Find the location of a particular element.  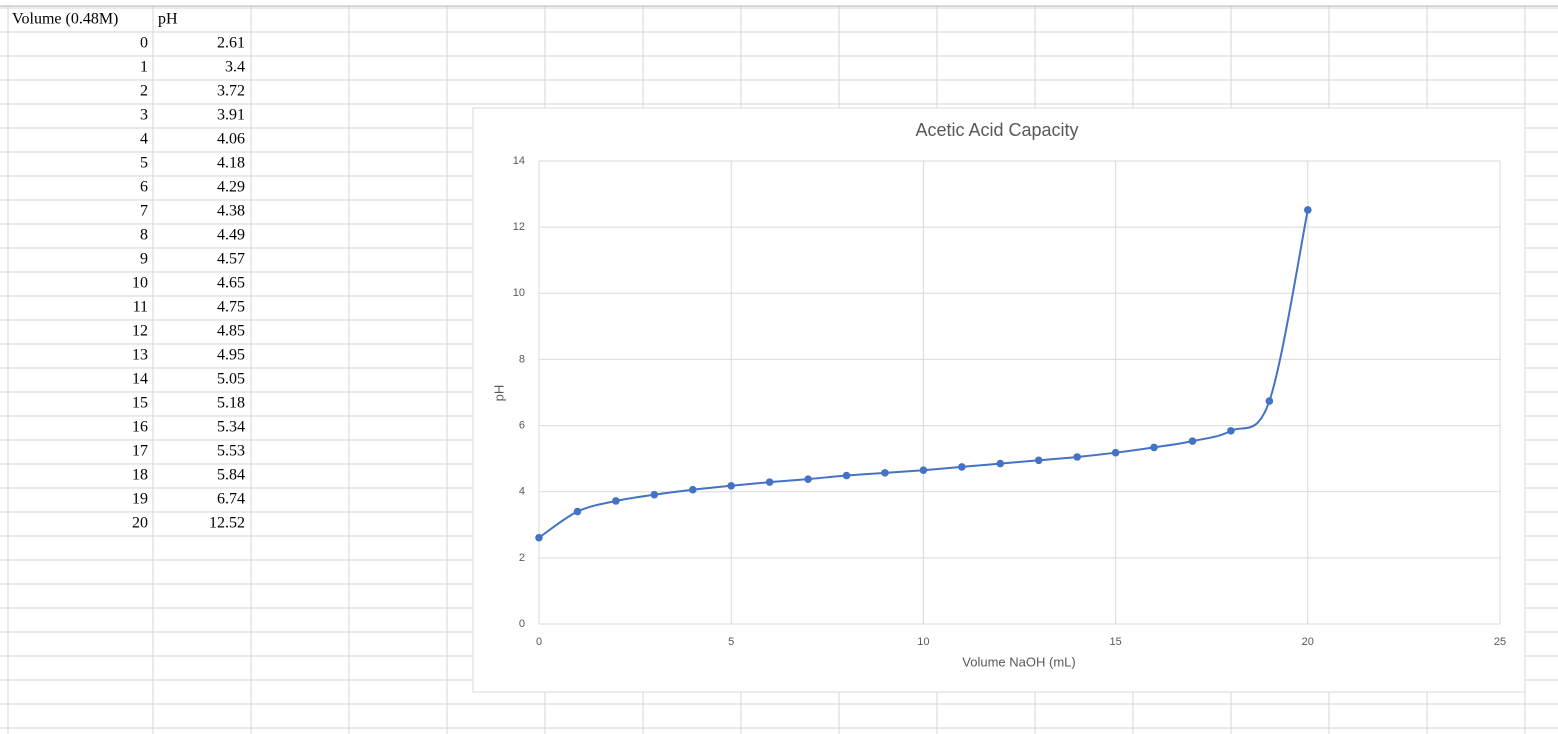

x-tick-label: 15 is located at coordinates (1115, 642).